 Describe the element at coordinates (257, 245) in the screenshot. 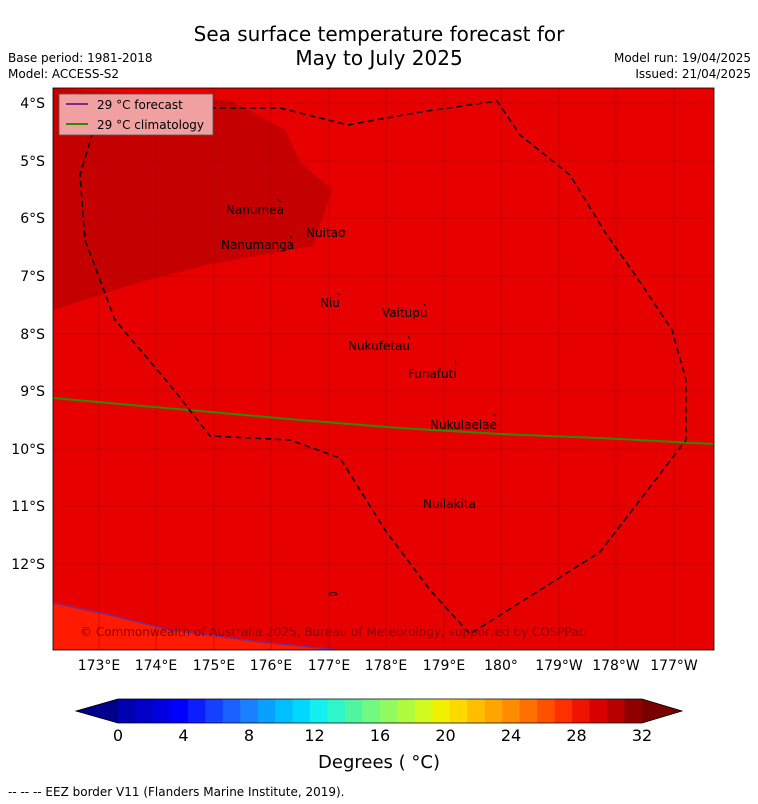

I see `island-label-nanumanga: Nanumanga` at that location.